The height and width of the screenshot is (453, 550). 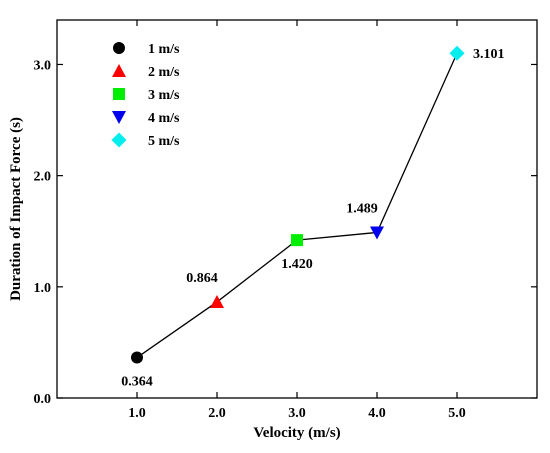 What do you see at coordinates (16, 209) in the screenshot?
I see `y-axis-label: Duration of Impact Force (s)` at bounding box center [16, 209].